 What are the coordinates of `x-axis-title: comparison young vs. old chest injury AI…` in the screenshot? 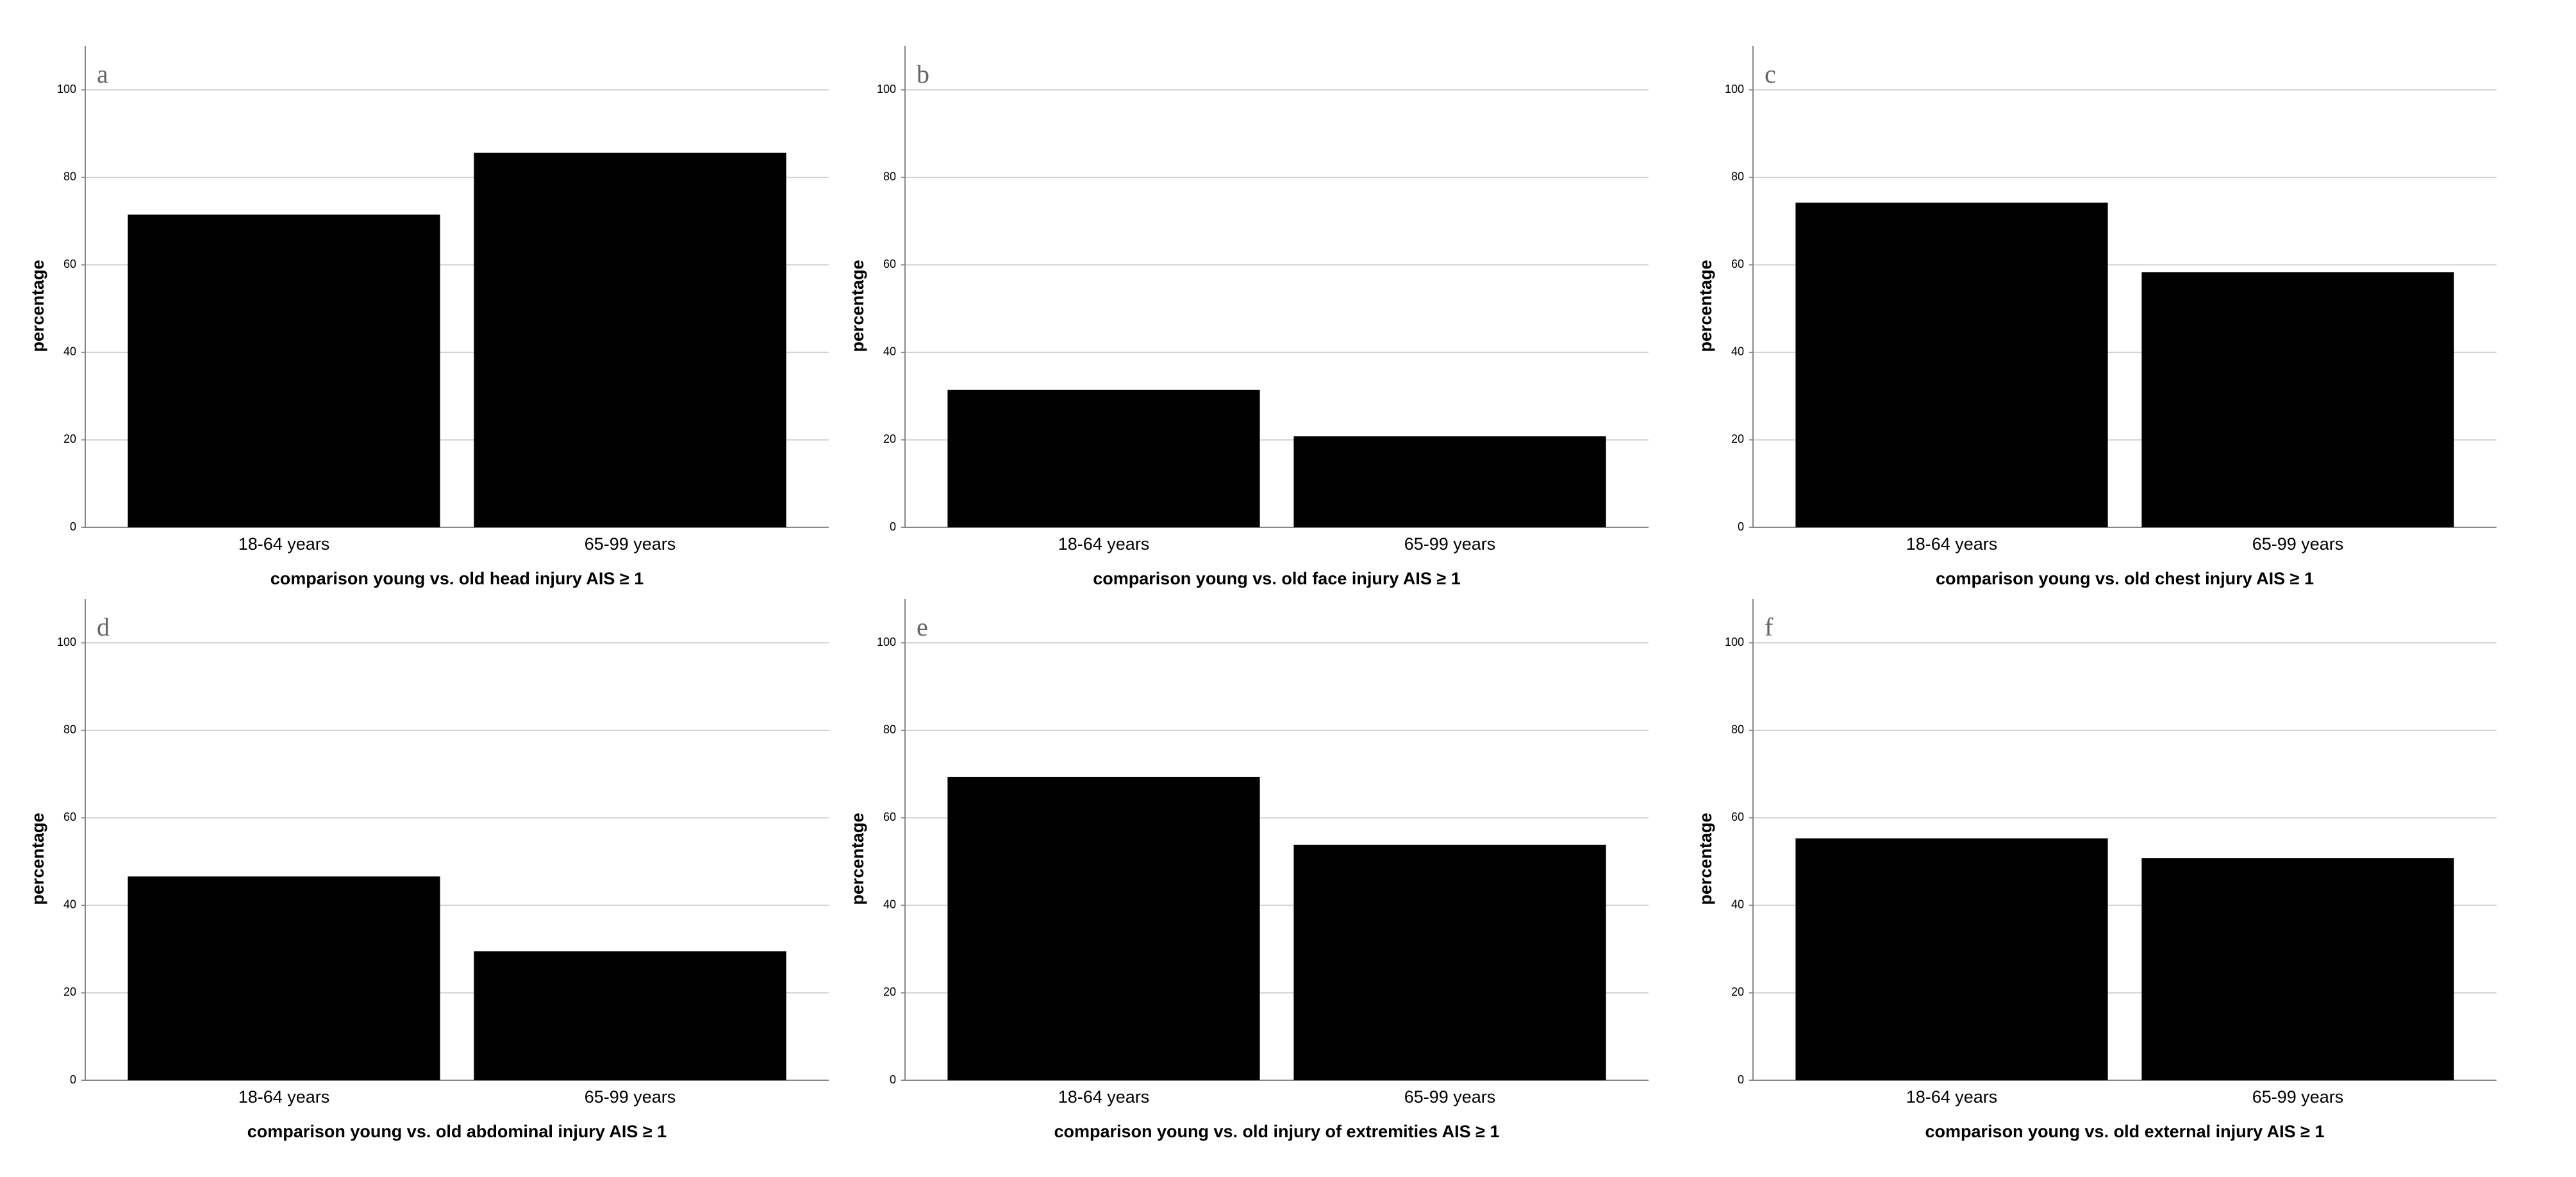 It's located at (2125, 579).